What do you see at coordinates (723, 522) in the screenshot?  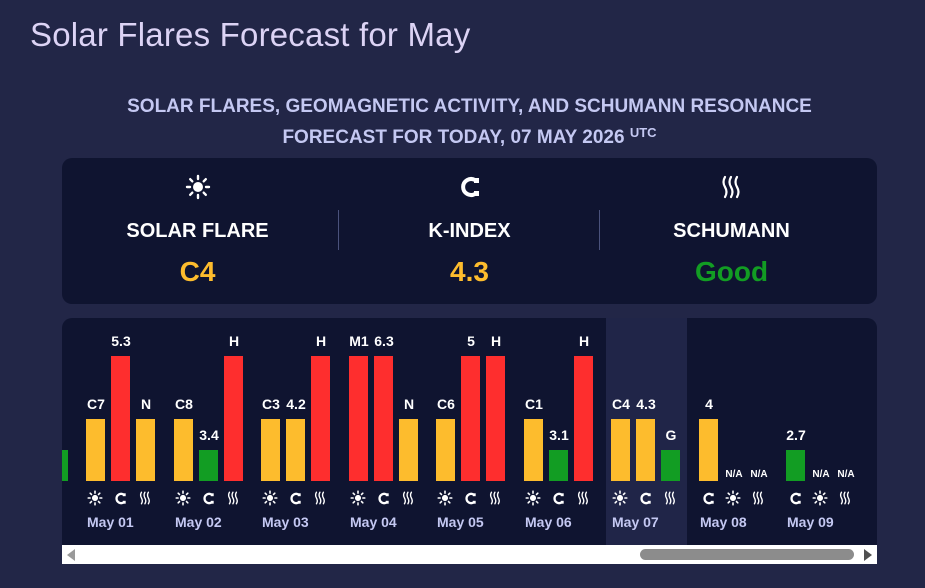 I see `day-label: May 08` at bounding box center [723, 522].